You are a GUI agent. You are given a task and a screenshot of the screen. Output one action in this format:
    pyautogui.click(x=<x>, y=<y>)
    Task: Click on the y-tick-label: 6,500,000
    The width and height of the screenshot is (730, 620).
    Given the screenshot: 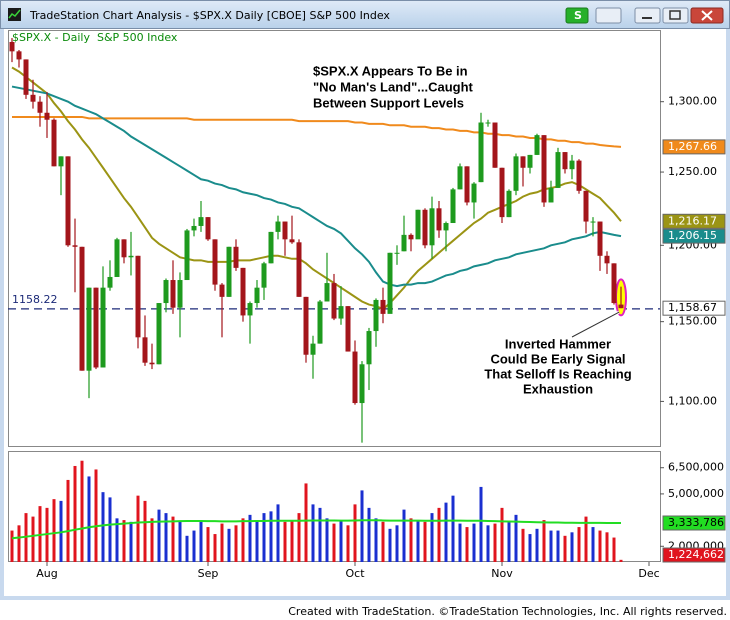 What is the action you would take?
    pyautogui.click(x=696, y=467)
    